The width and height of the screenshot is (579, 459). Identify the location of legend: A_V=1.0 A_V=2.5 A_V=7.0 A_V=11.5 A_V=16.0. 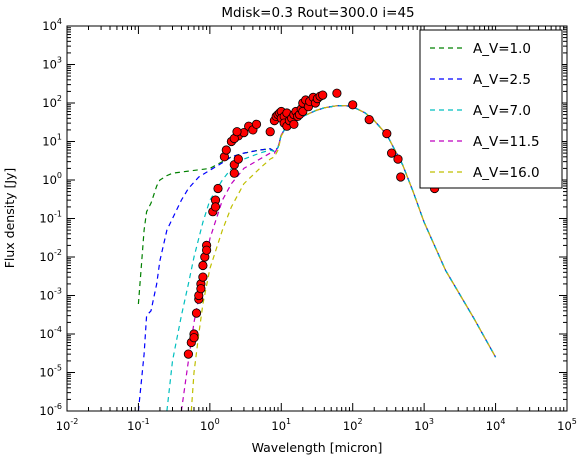
(491, 109).